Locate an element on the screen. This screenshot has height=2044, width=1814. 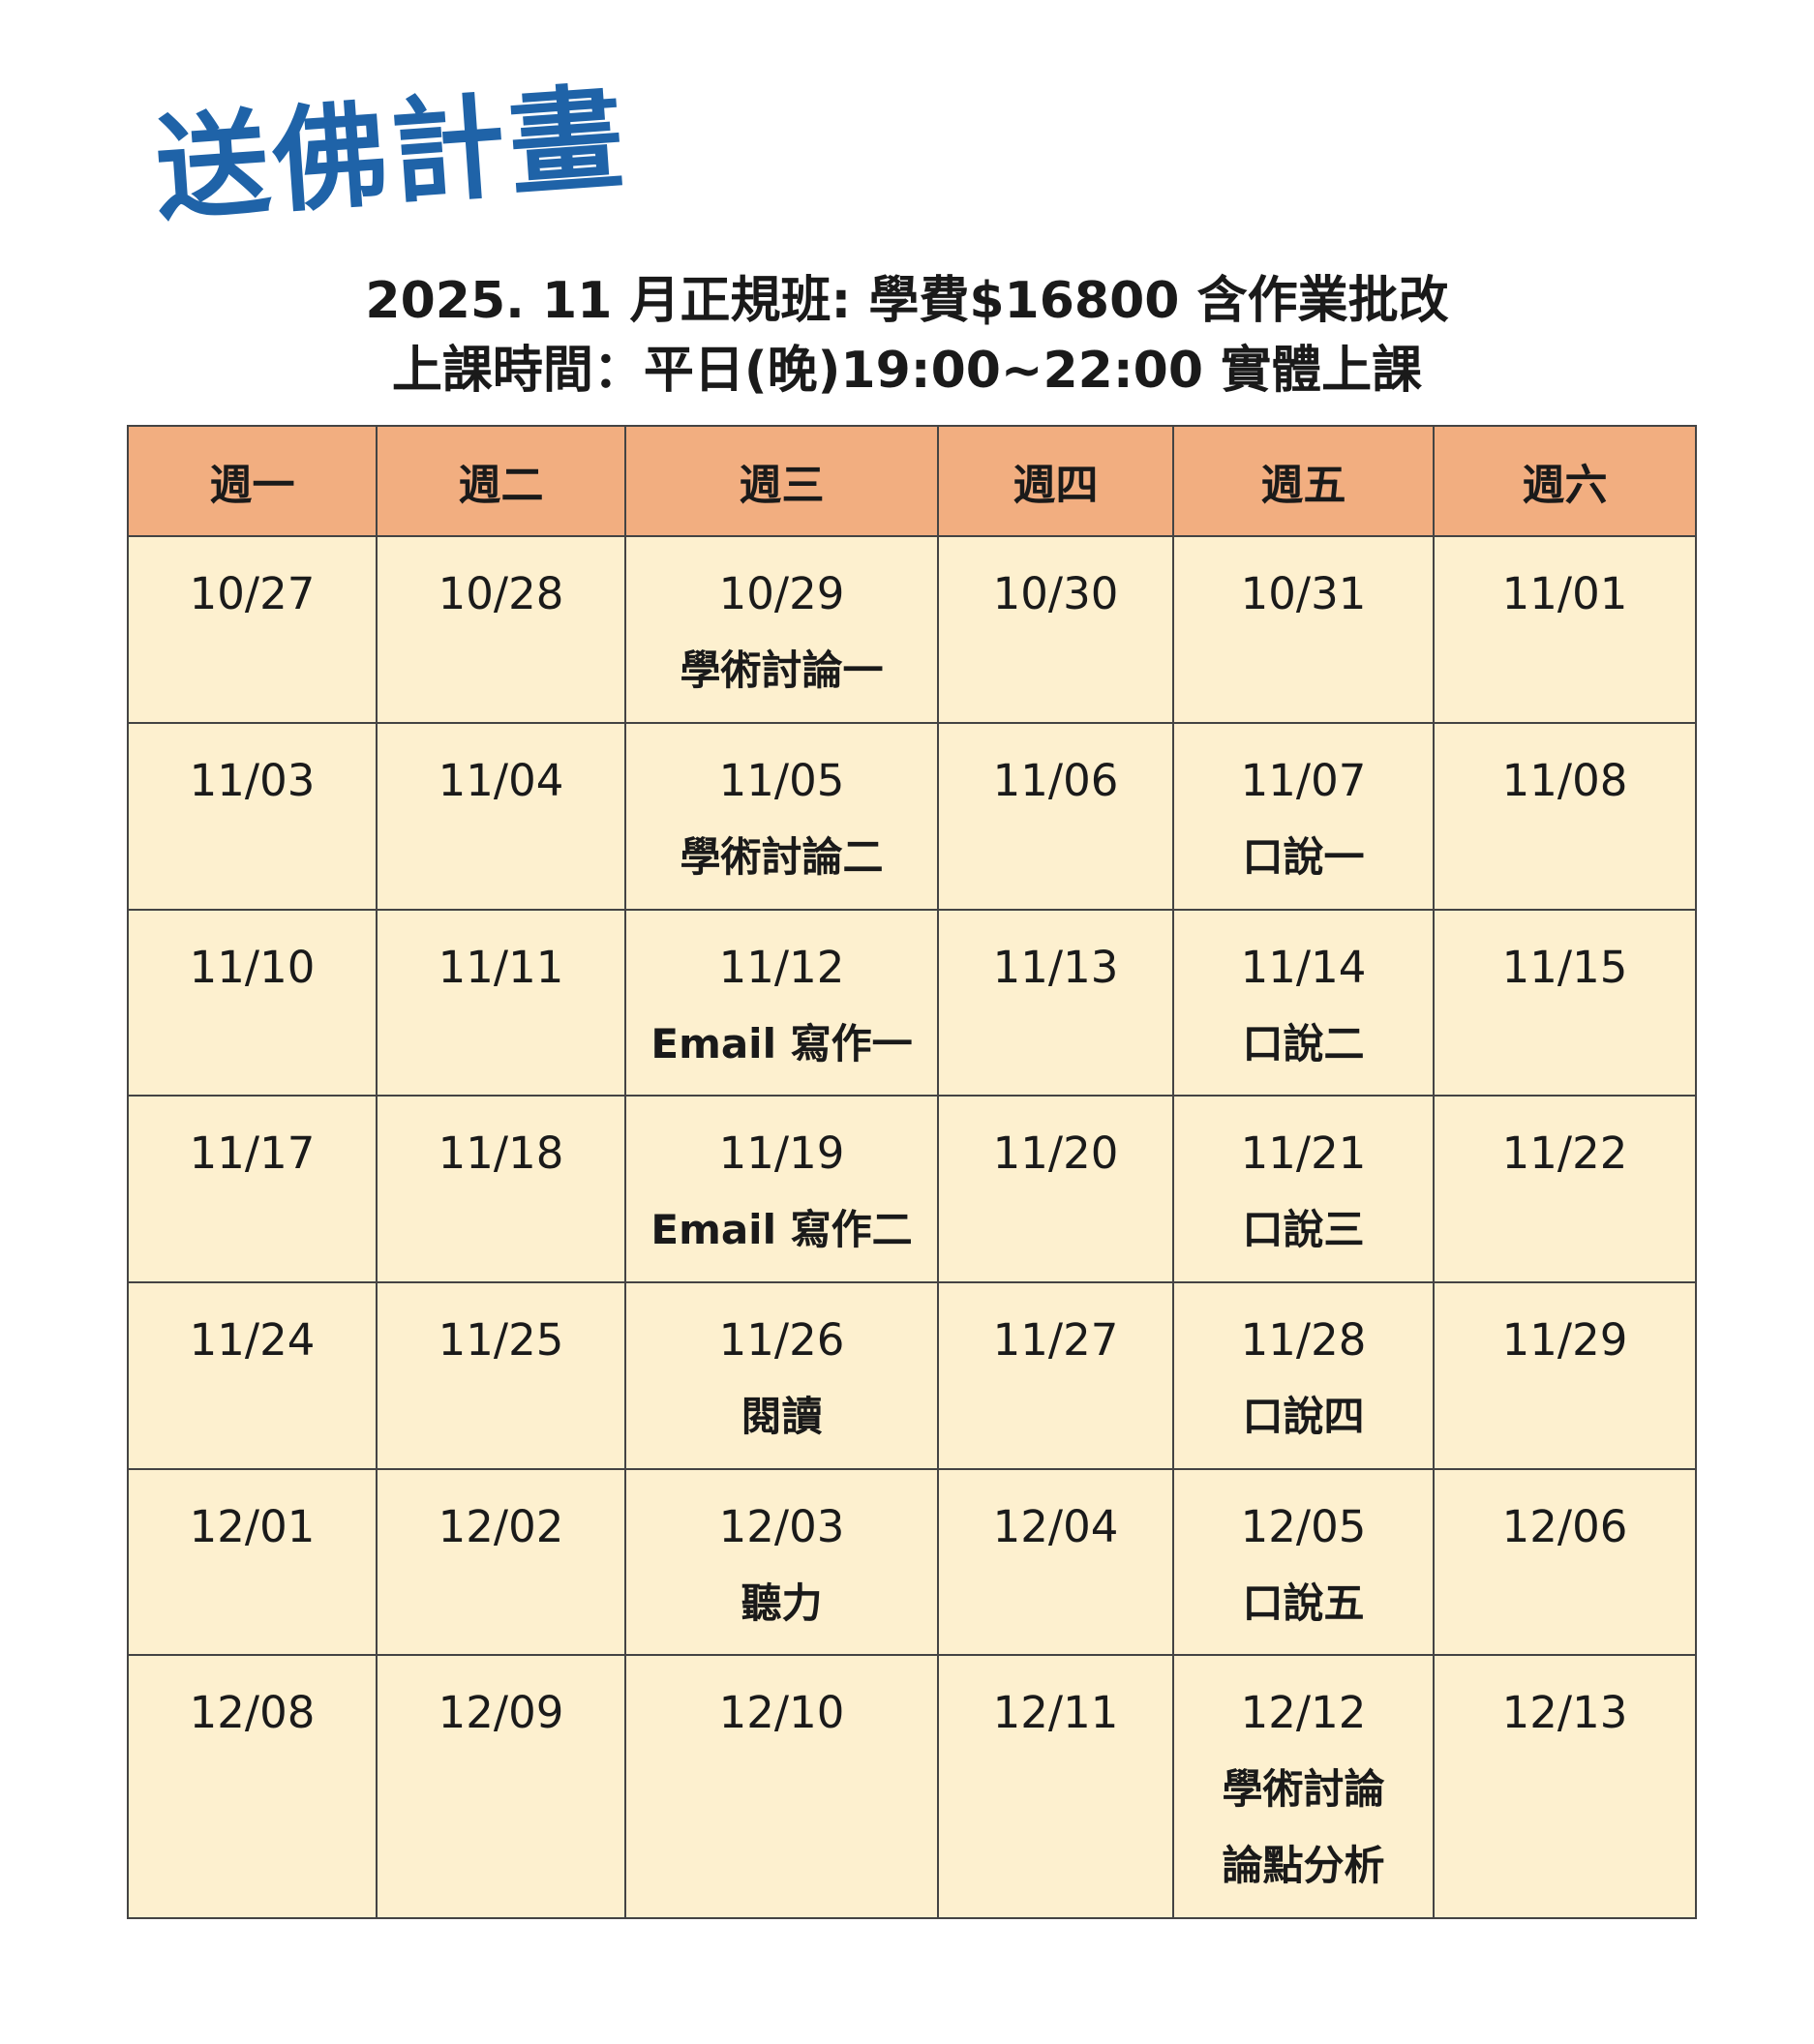
day-cell: 11/06 is located at coordinates (1055, 816).